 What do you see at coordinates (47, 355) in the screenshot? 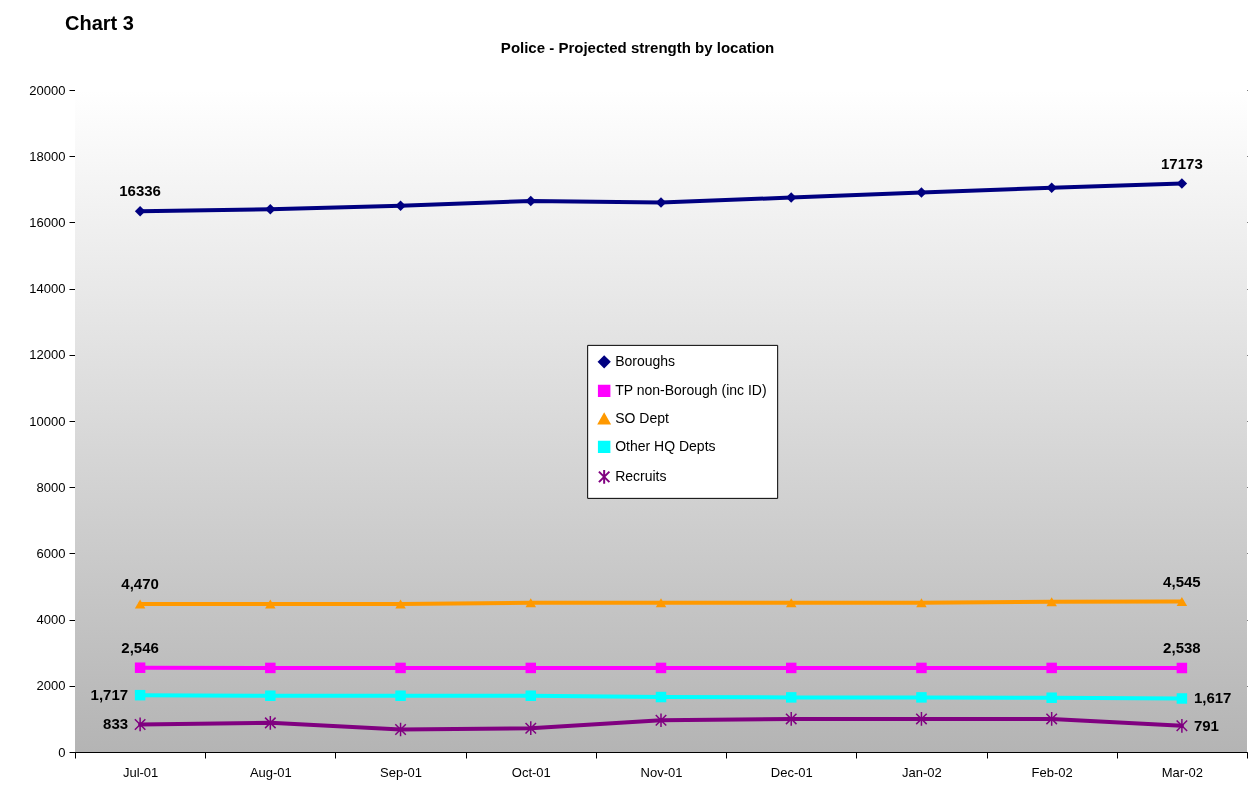
I see `y-tick-label: 12000` at bounding box center [47, 355].